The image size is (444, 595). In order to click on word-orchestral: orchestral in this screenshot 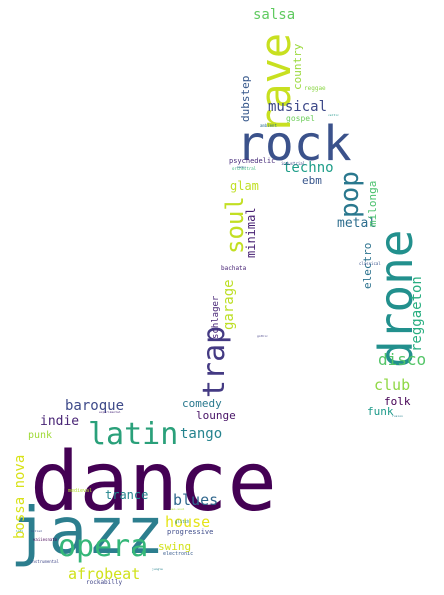, I will do `click(244, 168)`.